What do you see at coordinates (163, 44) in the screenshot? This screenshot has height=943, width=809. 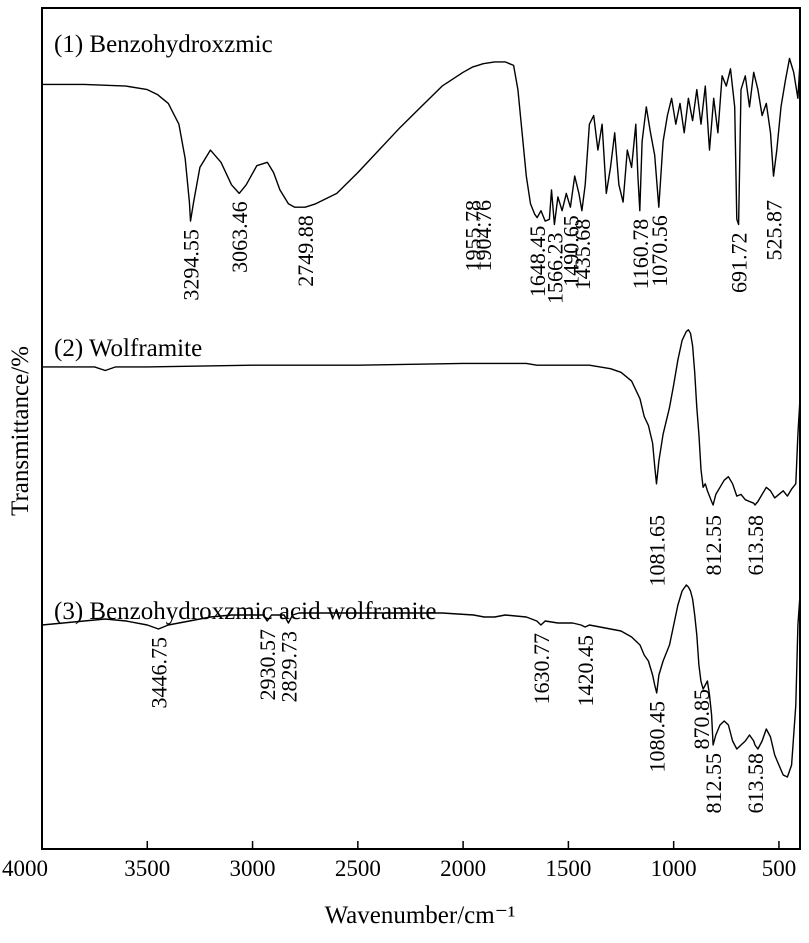 I see `series-name-1: (1) Benzohydroxzmic` at bounding box center [163, 44].